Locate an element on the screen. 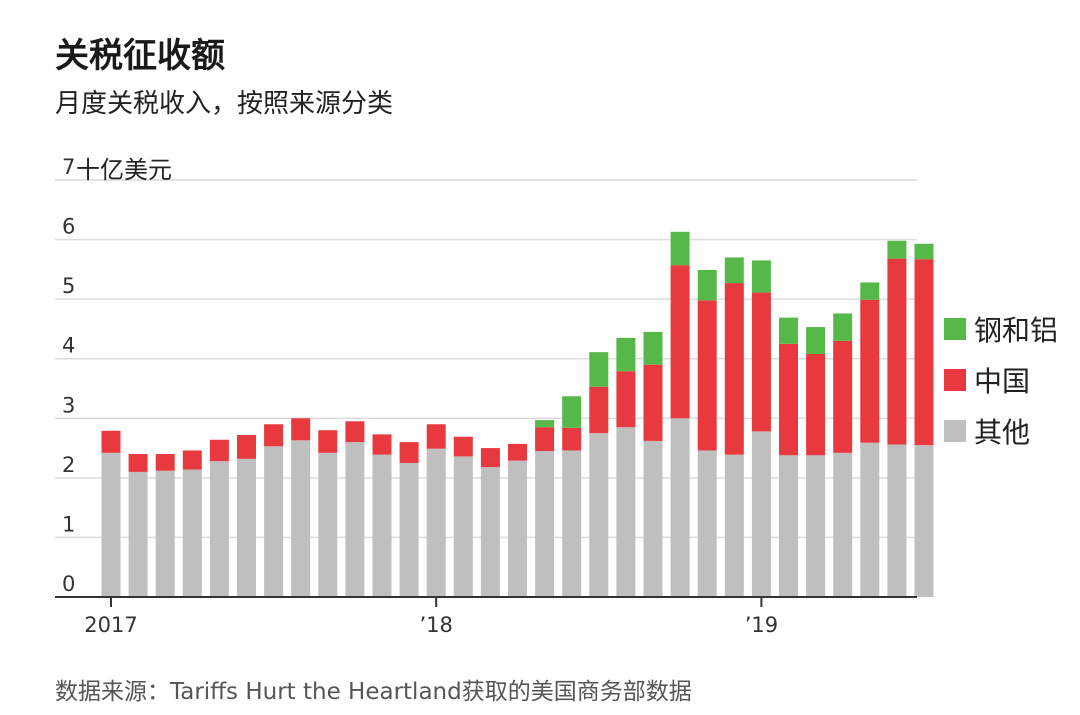 Image resolution: width=1080 pixels, height=715 pixels. y-tick-label: 7 is located at coordinates (68, 167).